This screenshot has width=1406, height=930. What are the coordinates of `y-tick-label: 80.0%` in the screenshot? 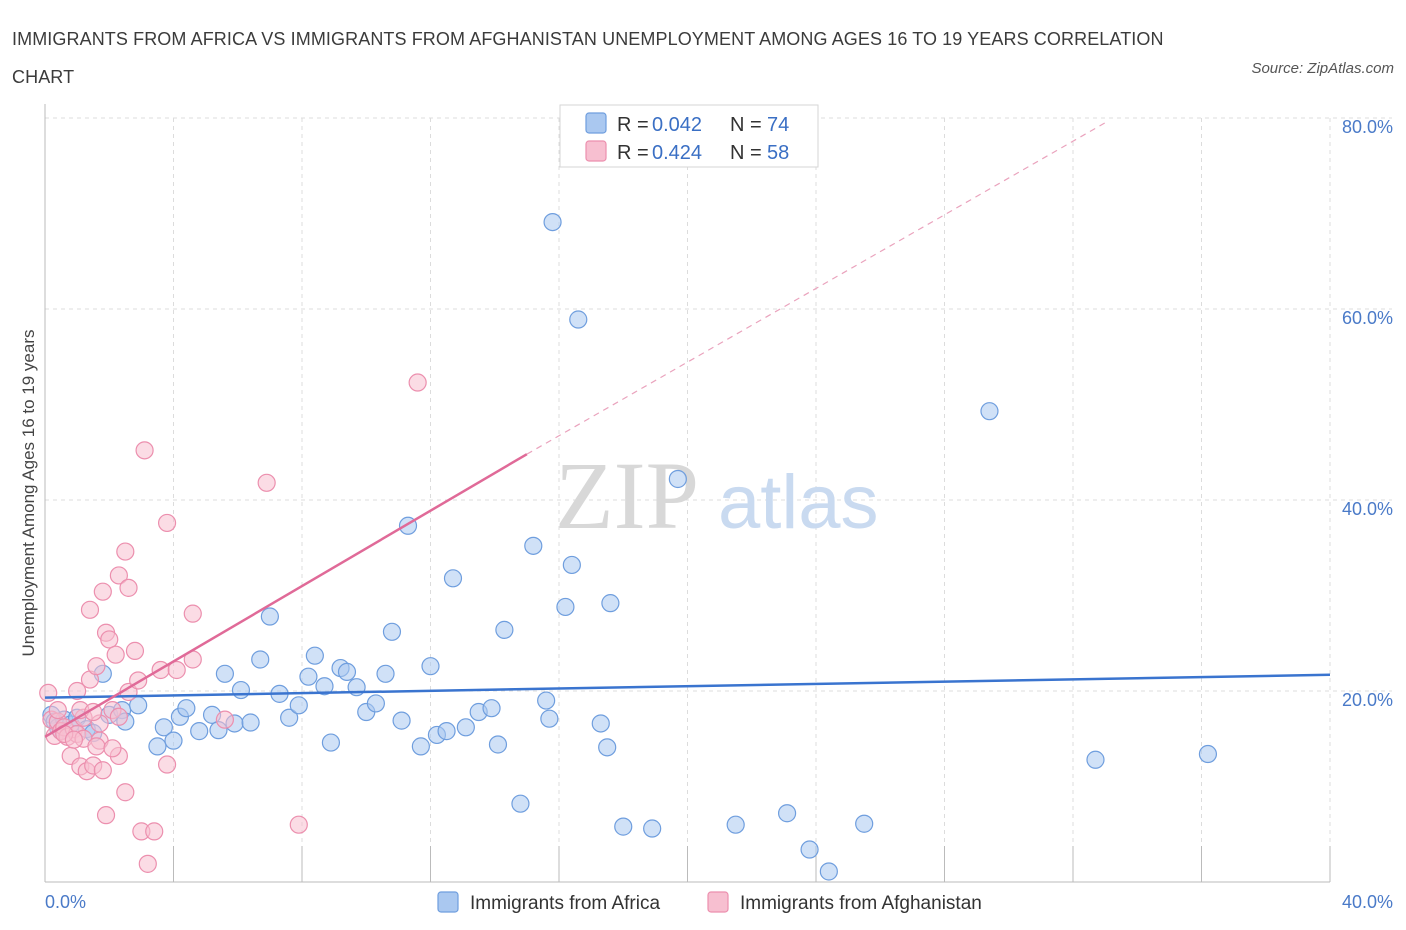 It's located at (1367, 127).